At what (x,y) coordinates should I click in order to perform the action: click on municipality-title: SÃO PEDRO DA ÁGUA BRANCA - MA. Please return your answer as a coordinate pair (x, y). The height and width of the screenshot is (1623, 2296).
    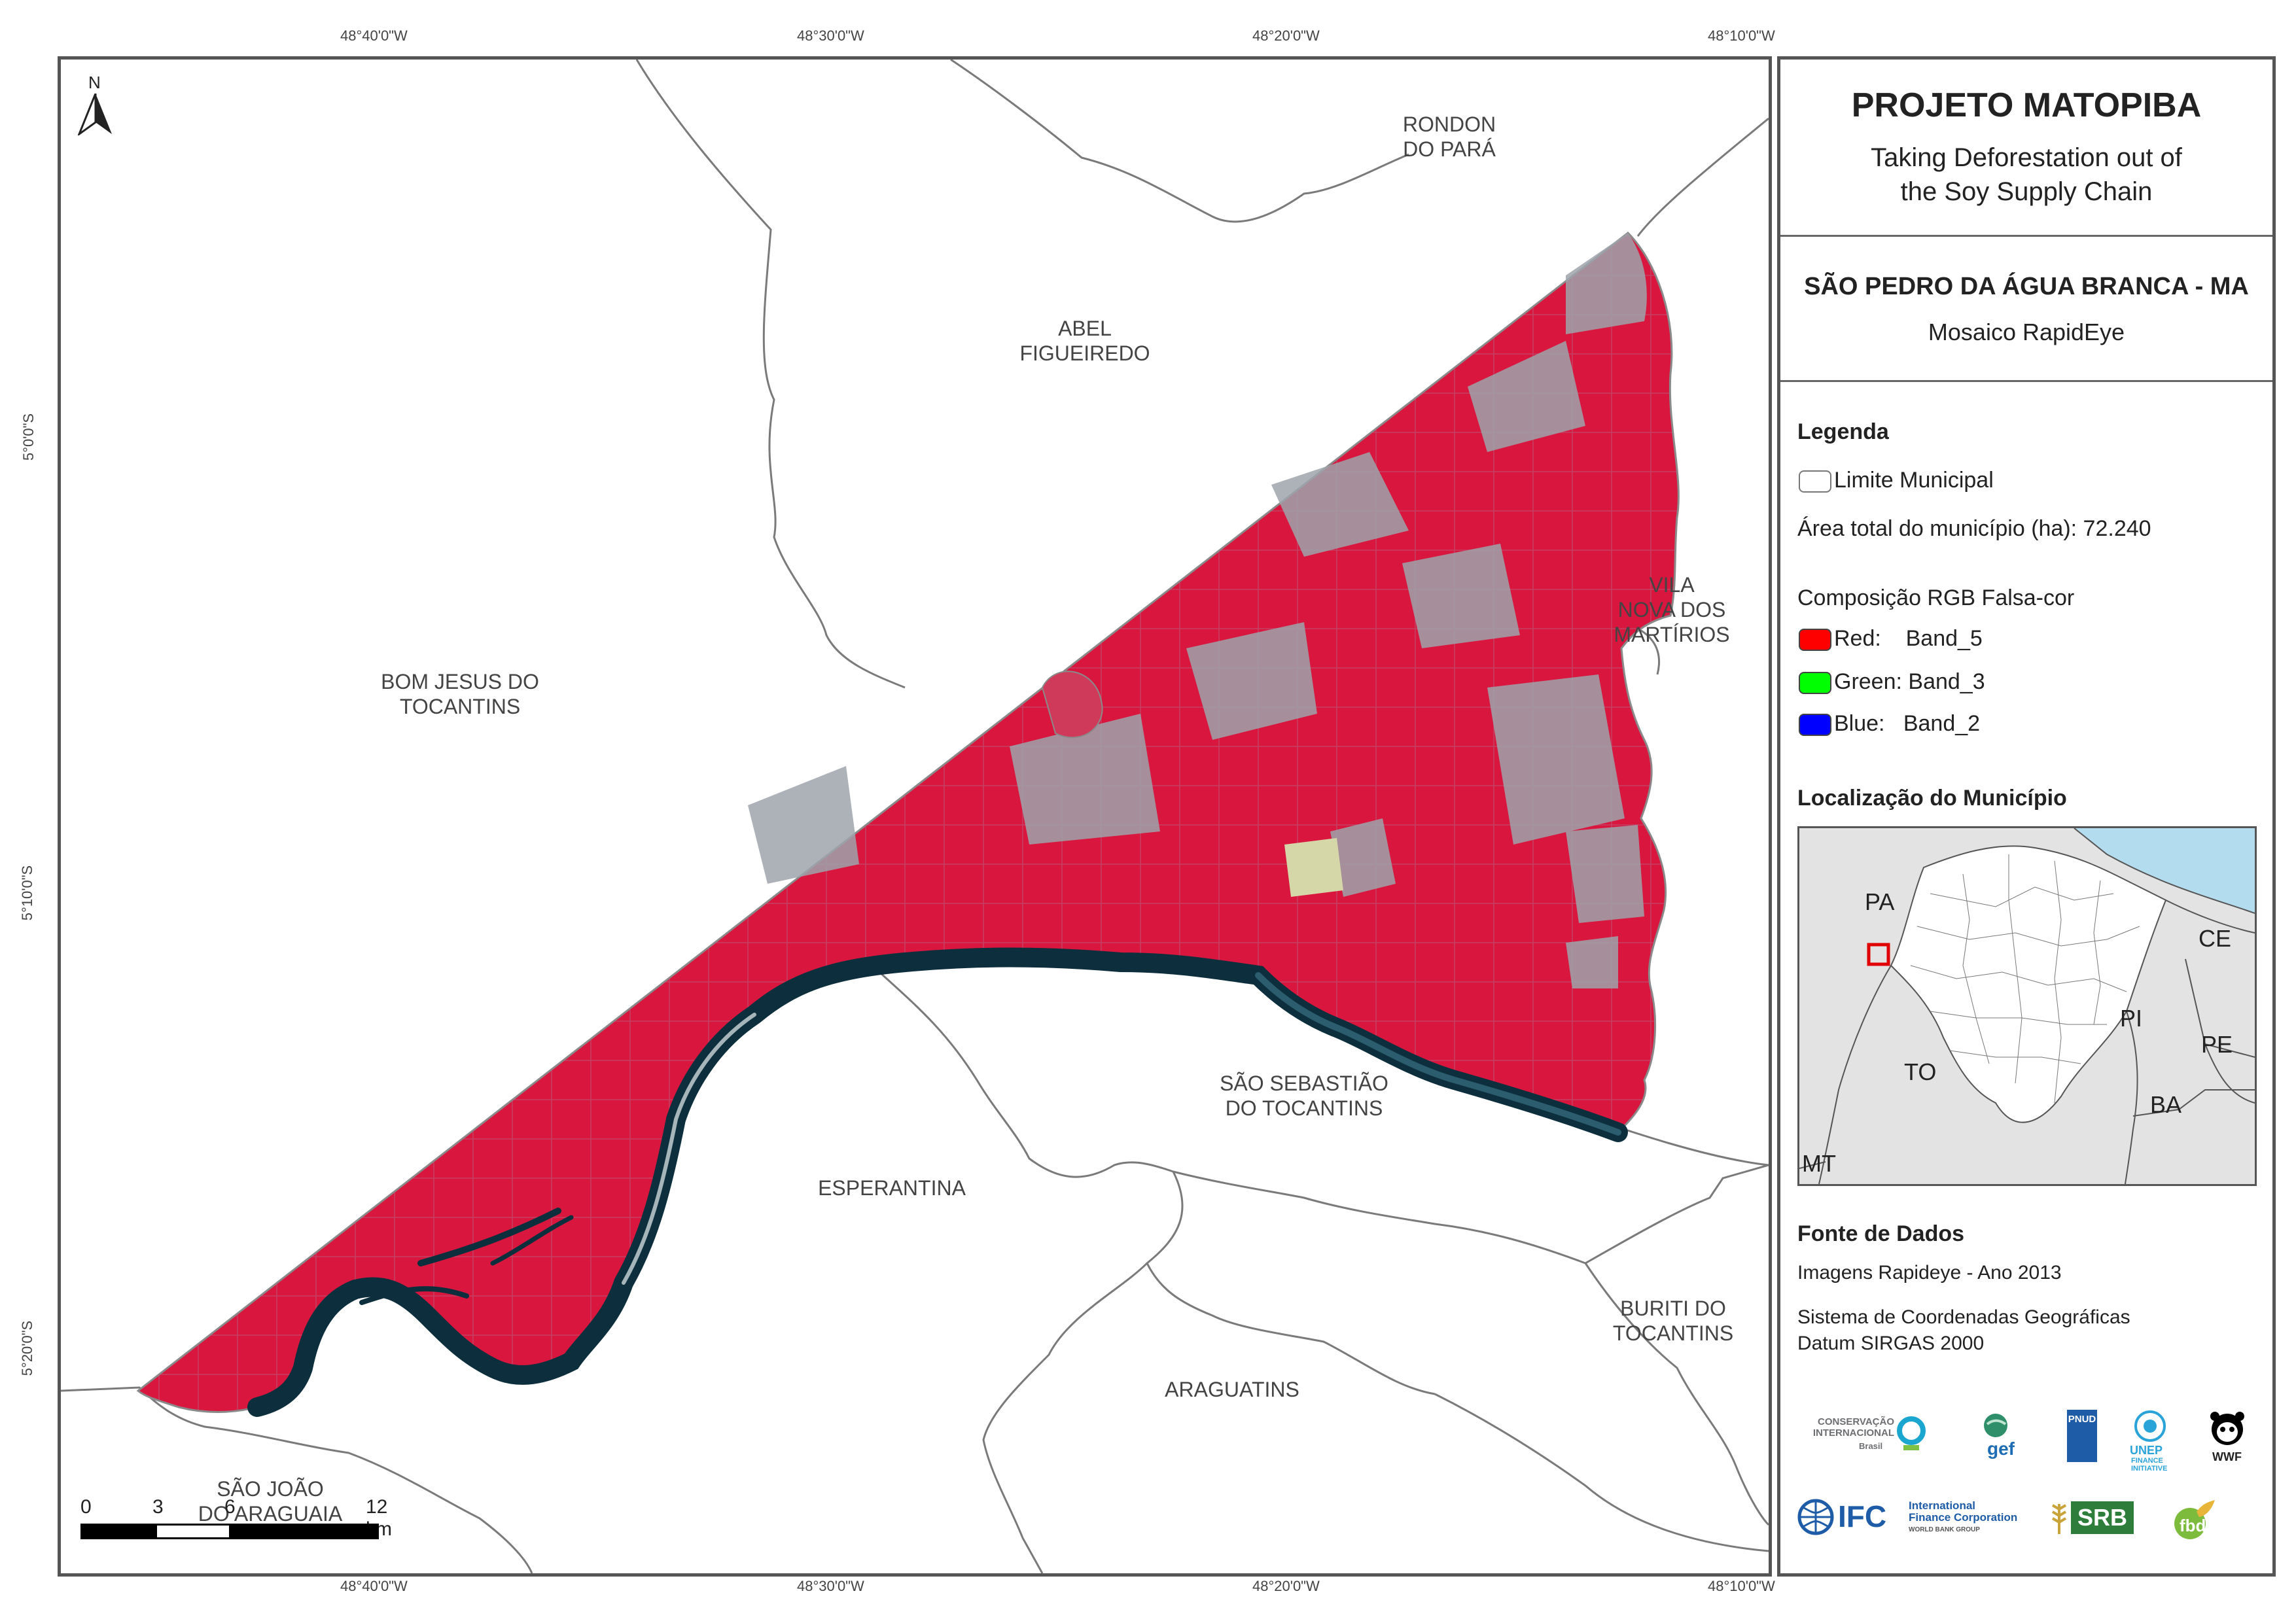
    Looking at the image, I should click on (2027, 287).